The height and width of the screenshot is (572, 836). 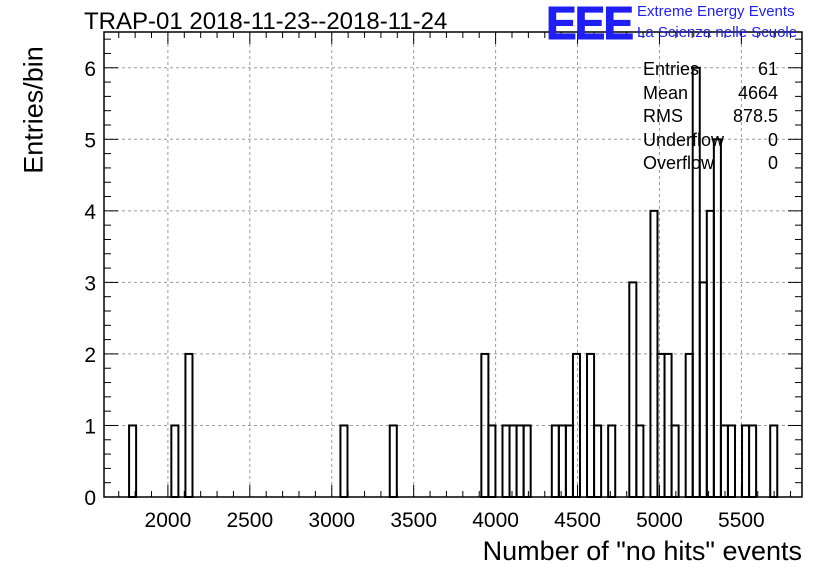 I want to click on stat-value: 4664, so click(x=757, y=92).